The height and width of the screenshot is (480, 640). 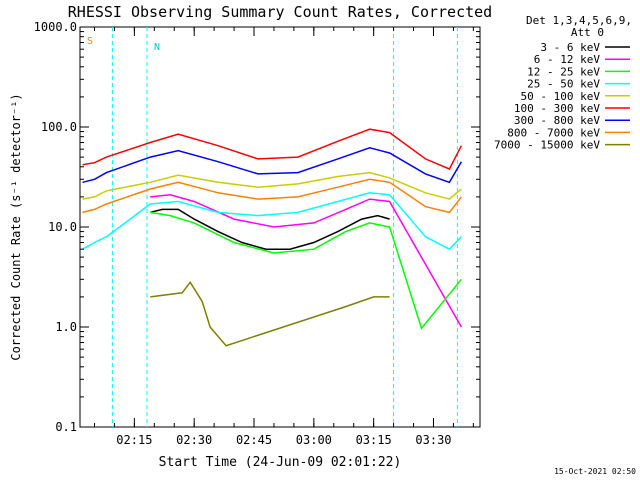 I want to click on legend-label-8: 7000 - 15000 keV, so click(x=547, y=145).